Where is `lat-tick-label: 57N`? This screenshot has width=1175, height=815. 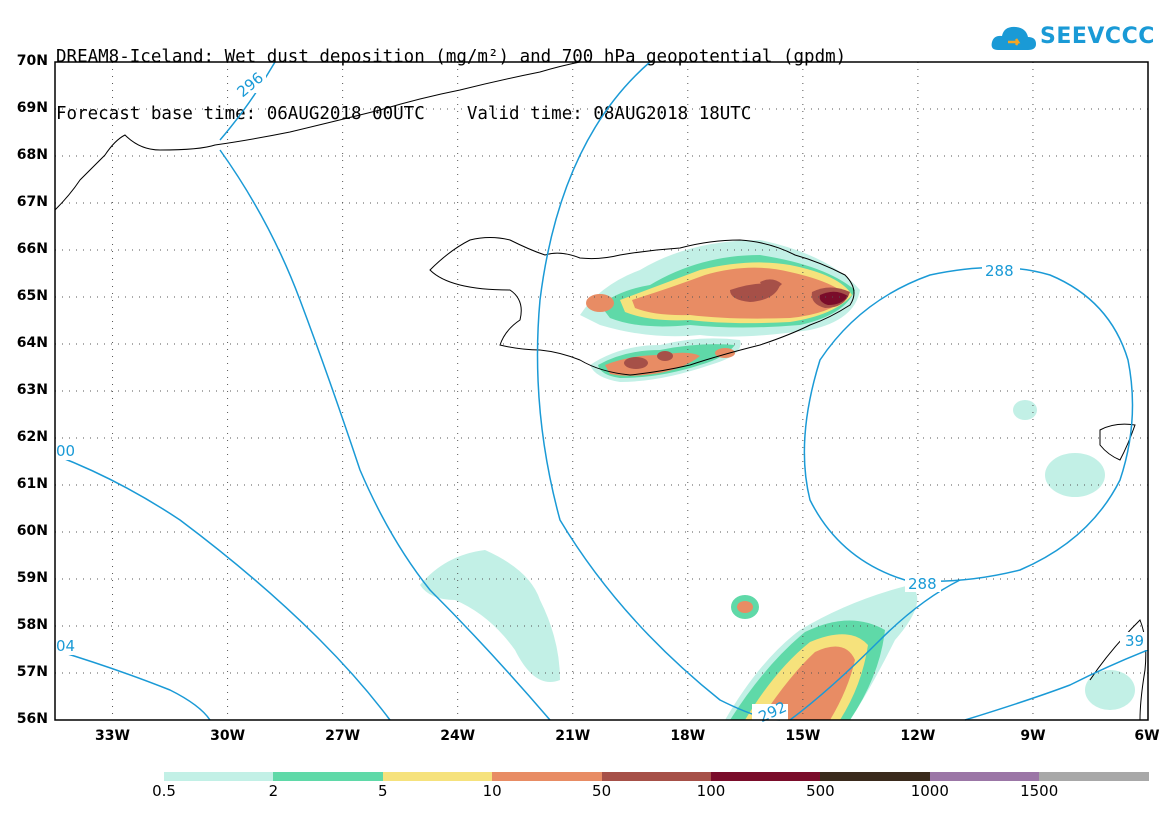 lat-tick-label: 57N is located at coordinates (32, 672).